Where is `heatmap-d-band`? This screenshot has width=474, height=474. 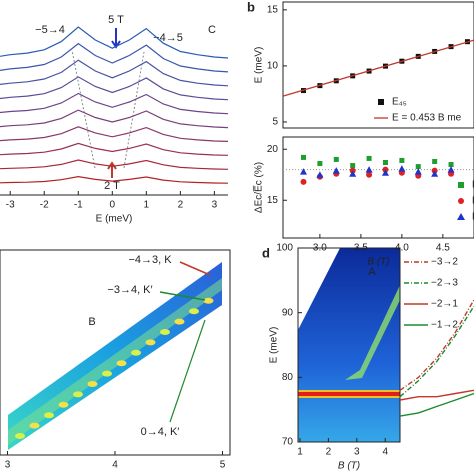
heatmap-d-band is located at coordinates (349, 394).